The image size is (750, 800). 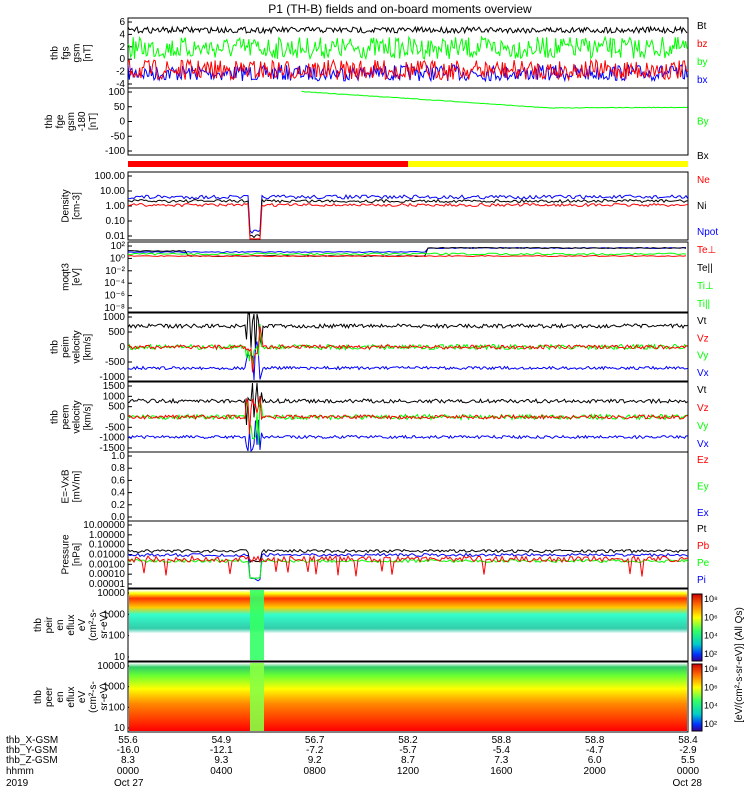 What do you see at coordinates (116, 707) in the screenshot?
I see `tick-label: 100` at bounding box center [116, 707].